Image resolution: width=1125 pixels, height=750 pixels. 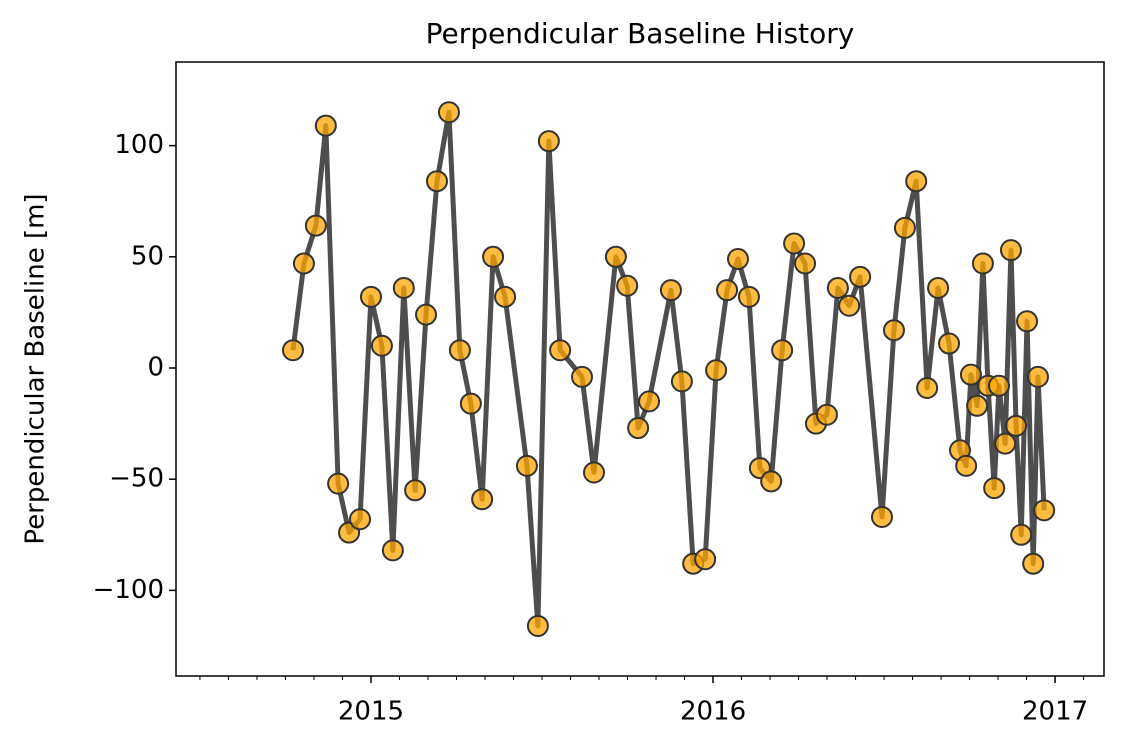 I want to click on y-tick-label: 0, so click(x=155, y=367).